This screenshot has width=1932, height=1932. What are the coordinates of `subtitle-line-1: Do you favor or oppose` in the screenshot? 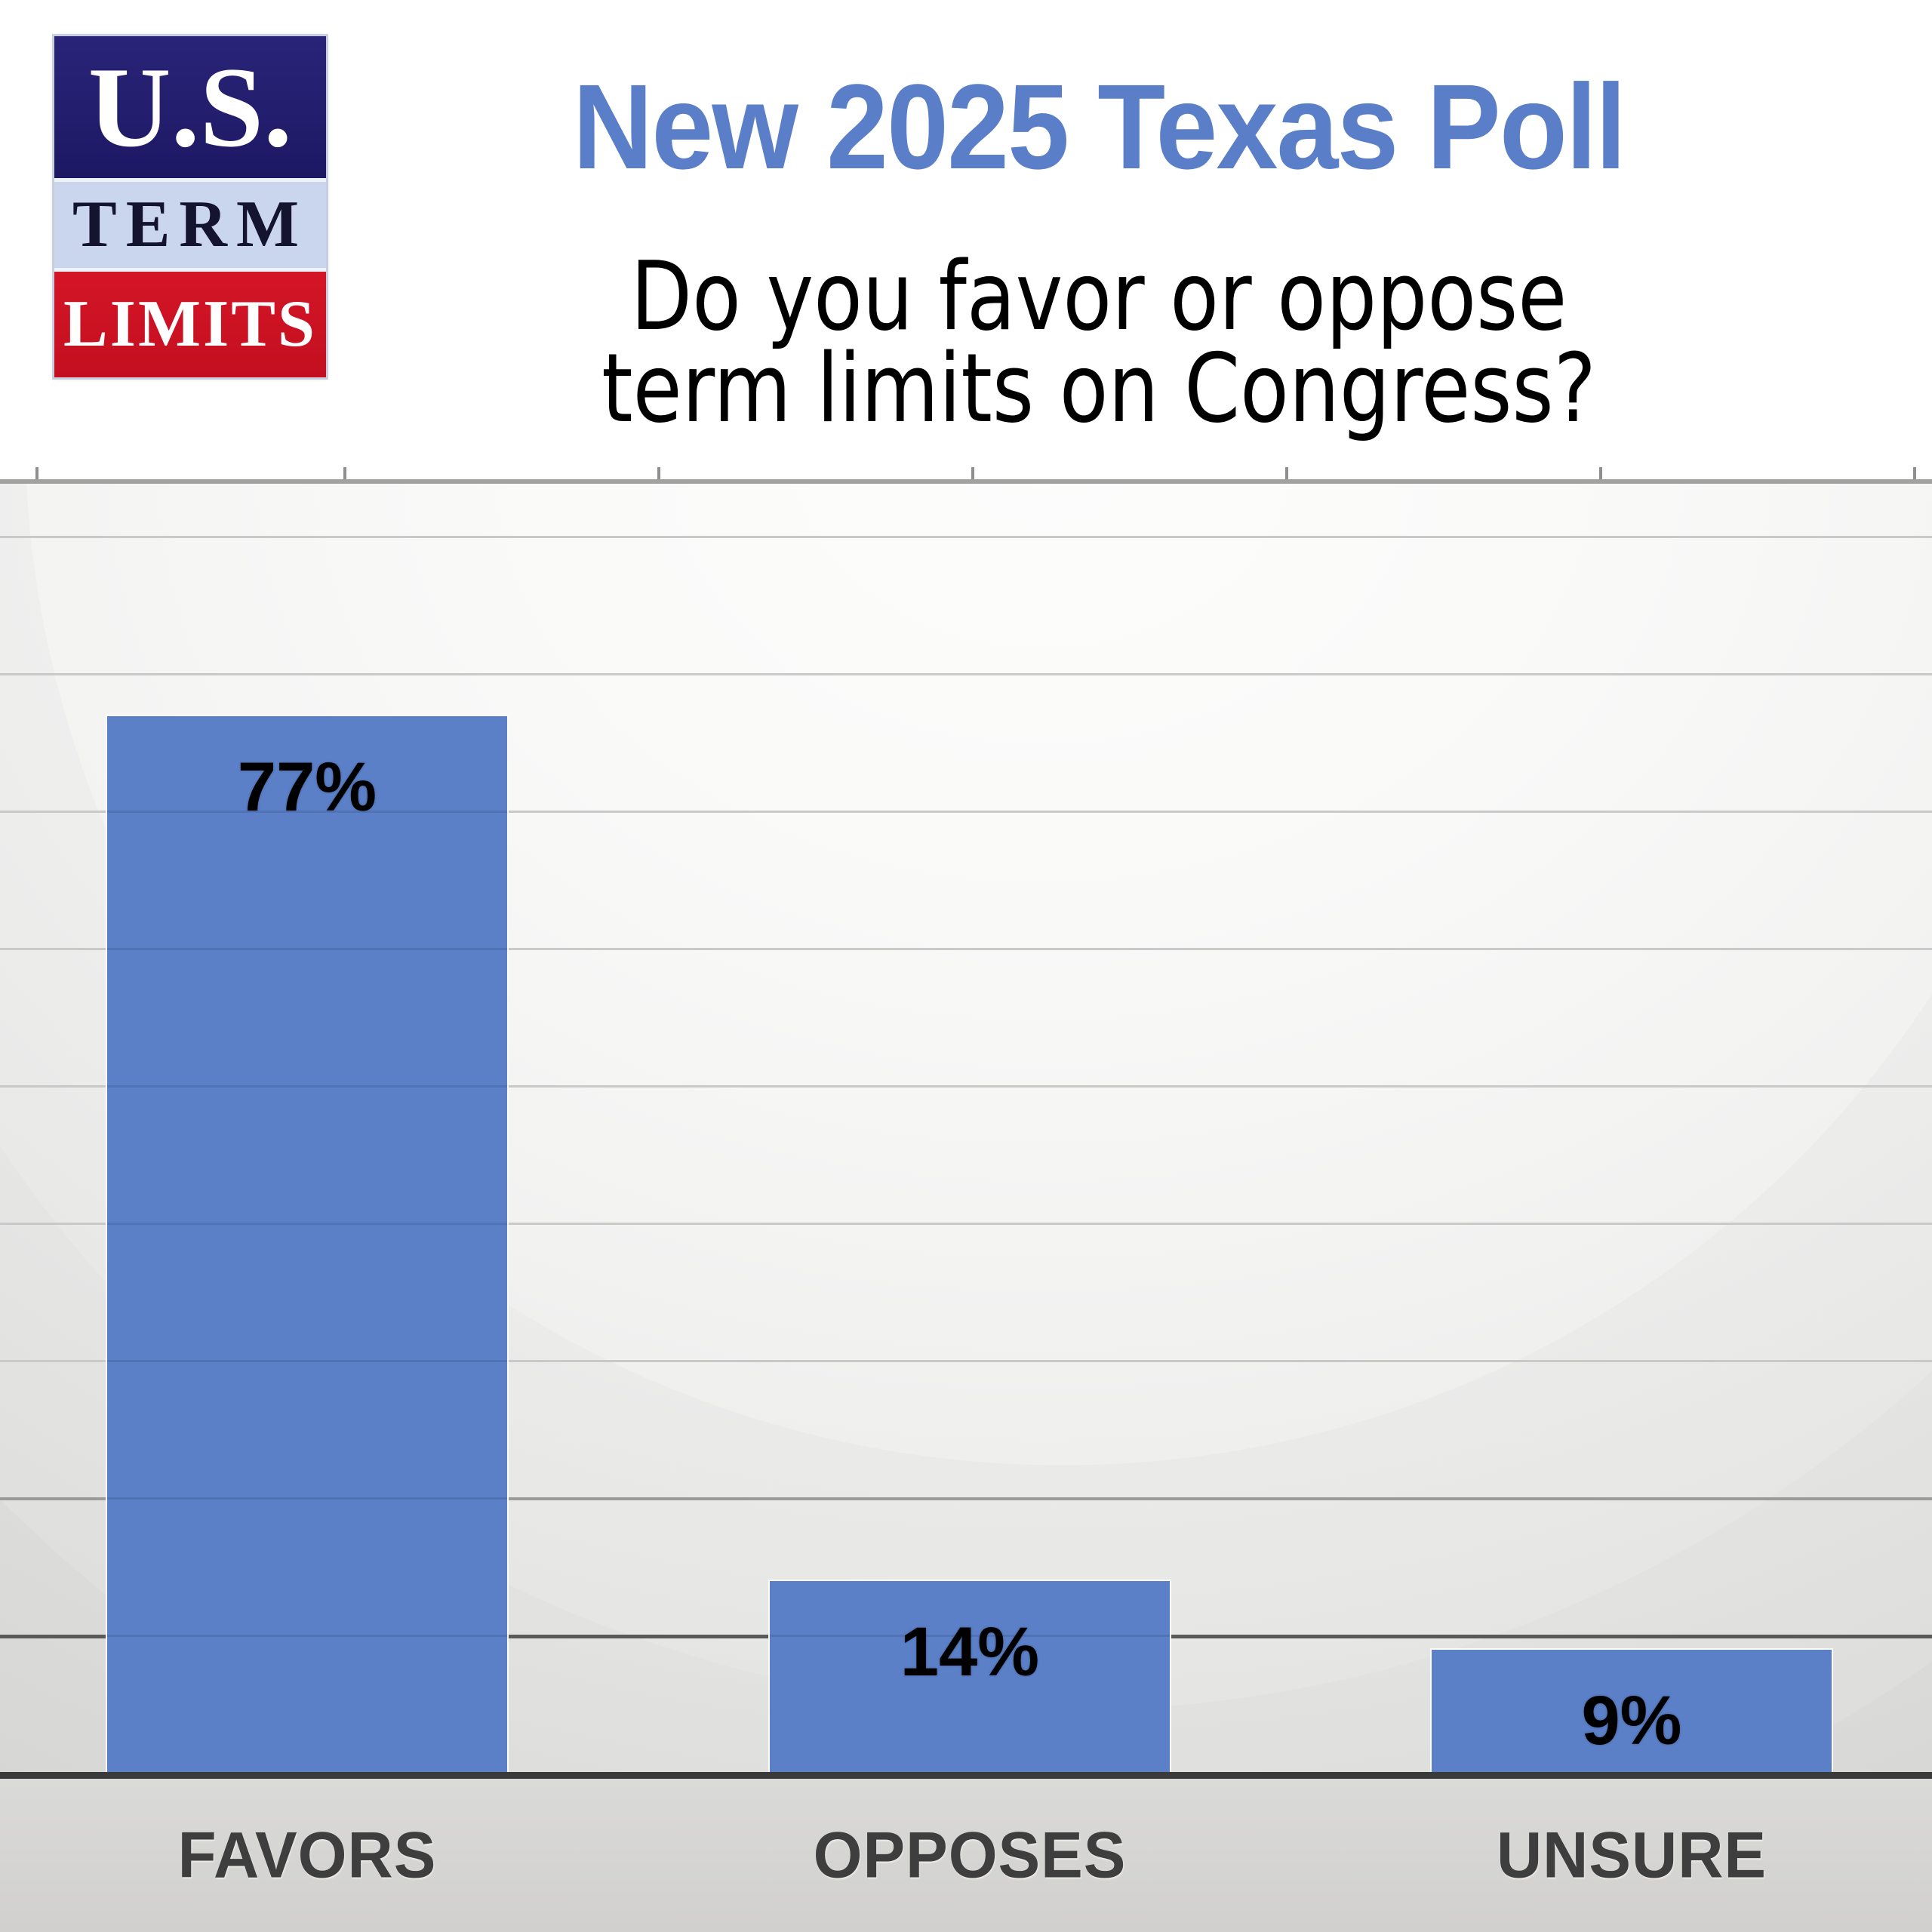 It's located at (1098, 296).